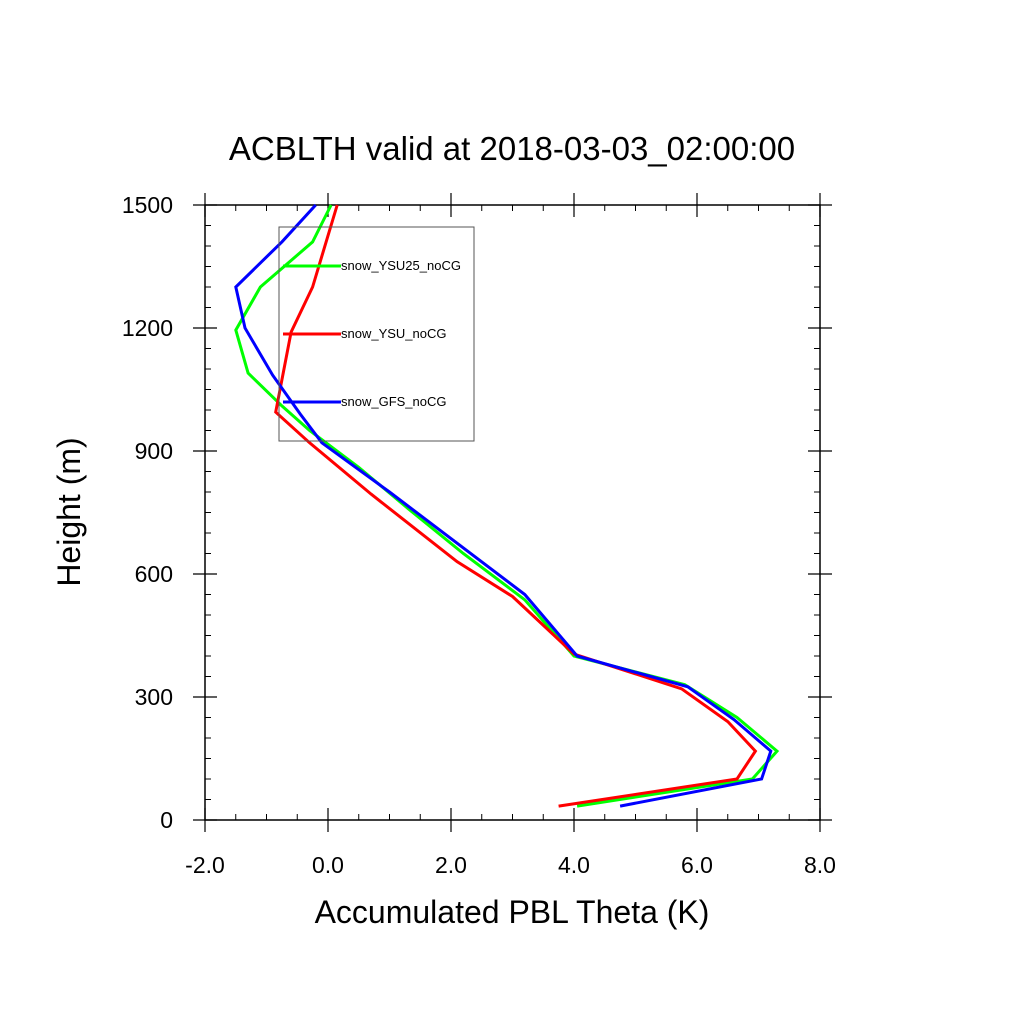 This screenshot has width=1024, height=1024. I want to click on y-tick-label: 1200, so click(147, 328).